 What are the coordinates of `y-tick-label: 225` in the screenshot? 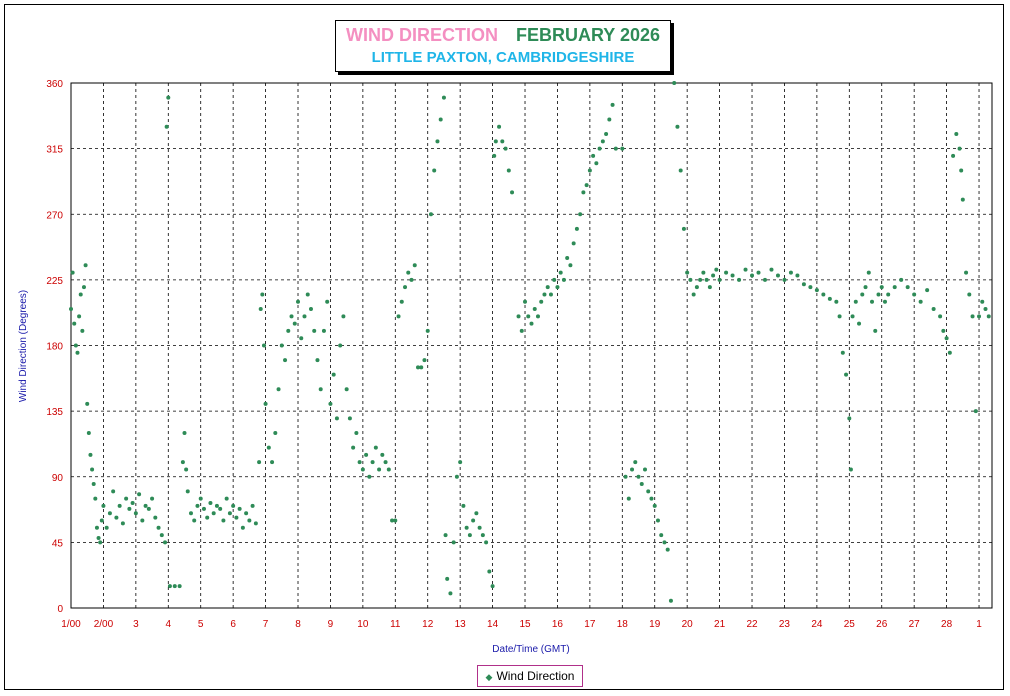 It's located at (54, 281).